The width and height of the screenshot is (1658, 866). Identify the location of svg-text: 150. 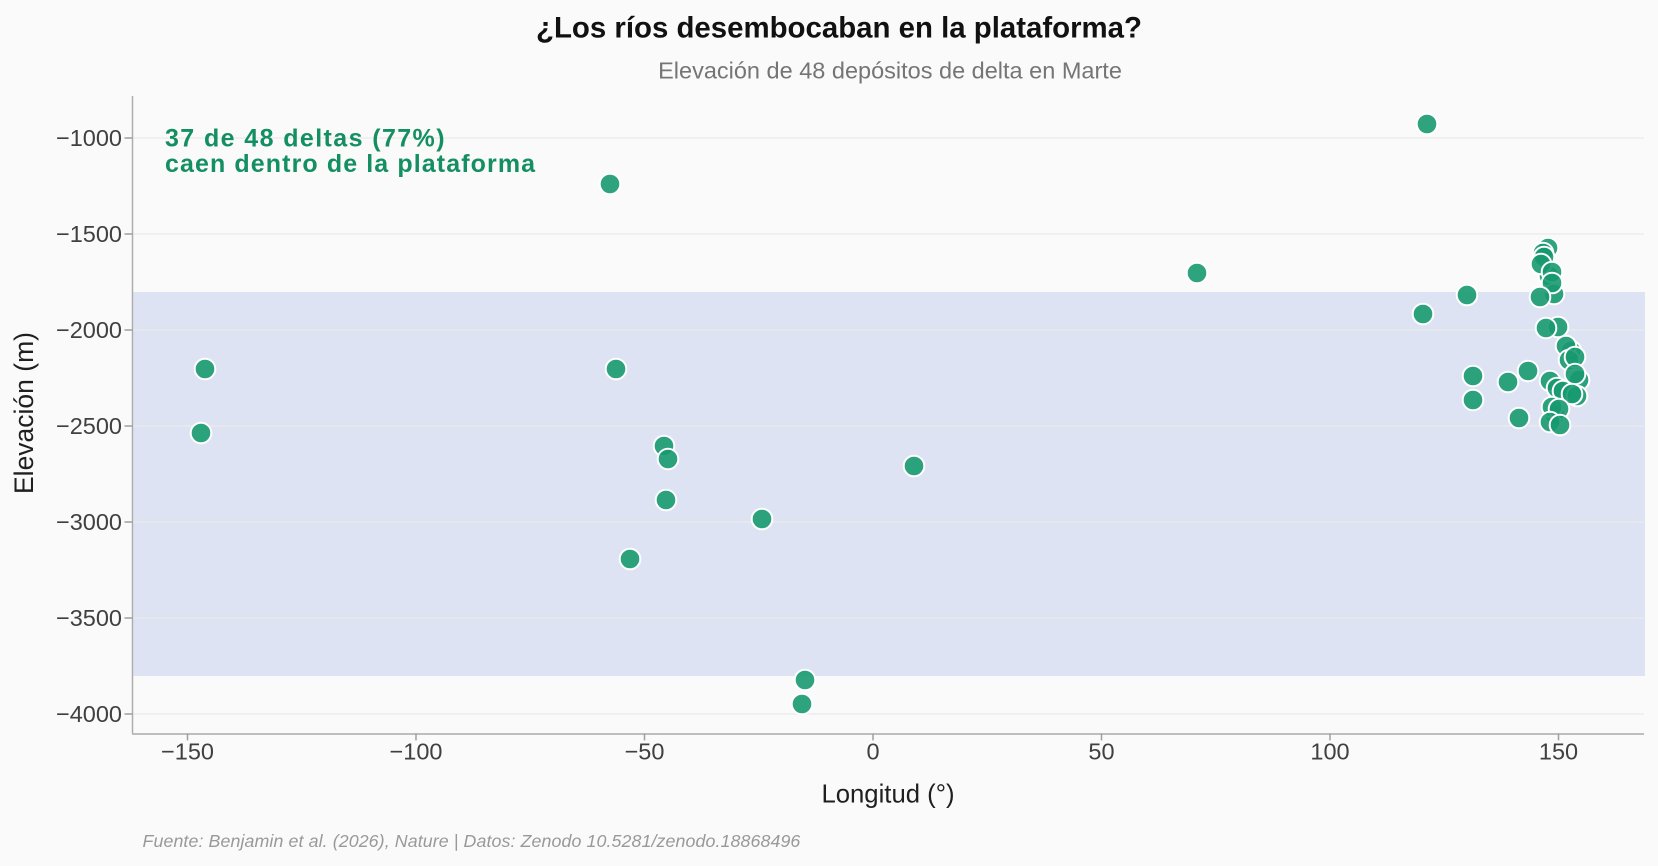
(1558, 752).